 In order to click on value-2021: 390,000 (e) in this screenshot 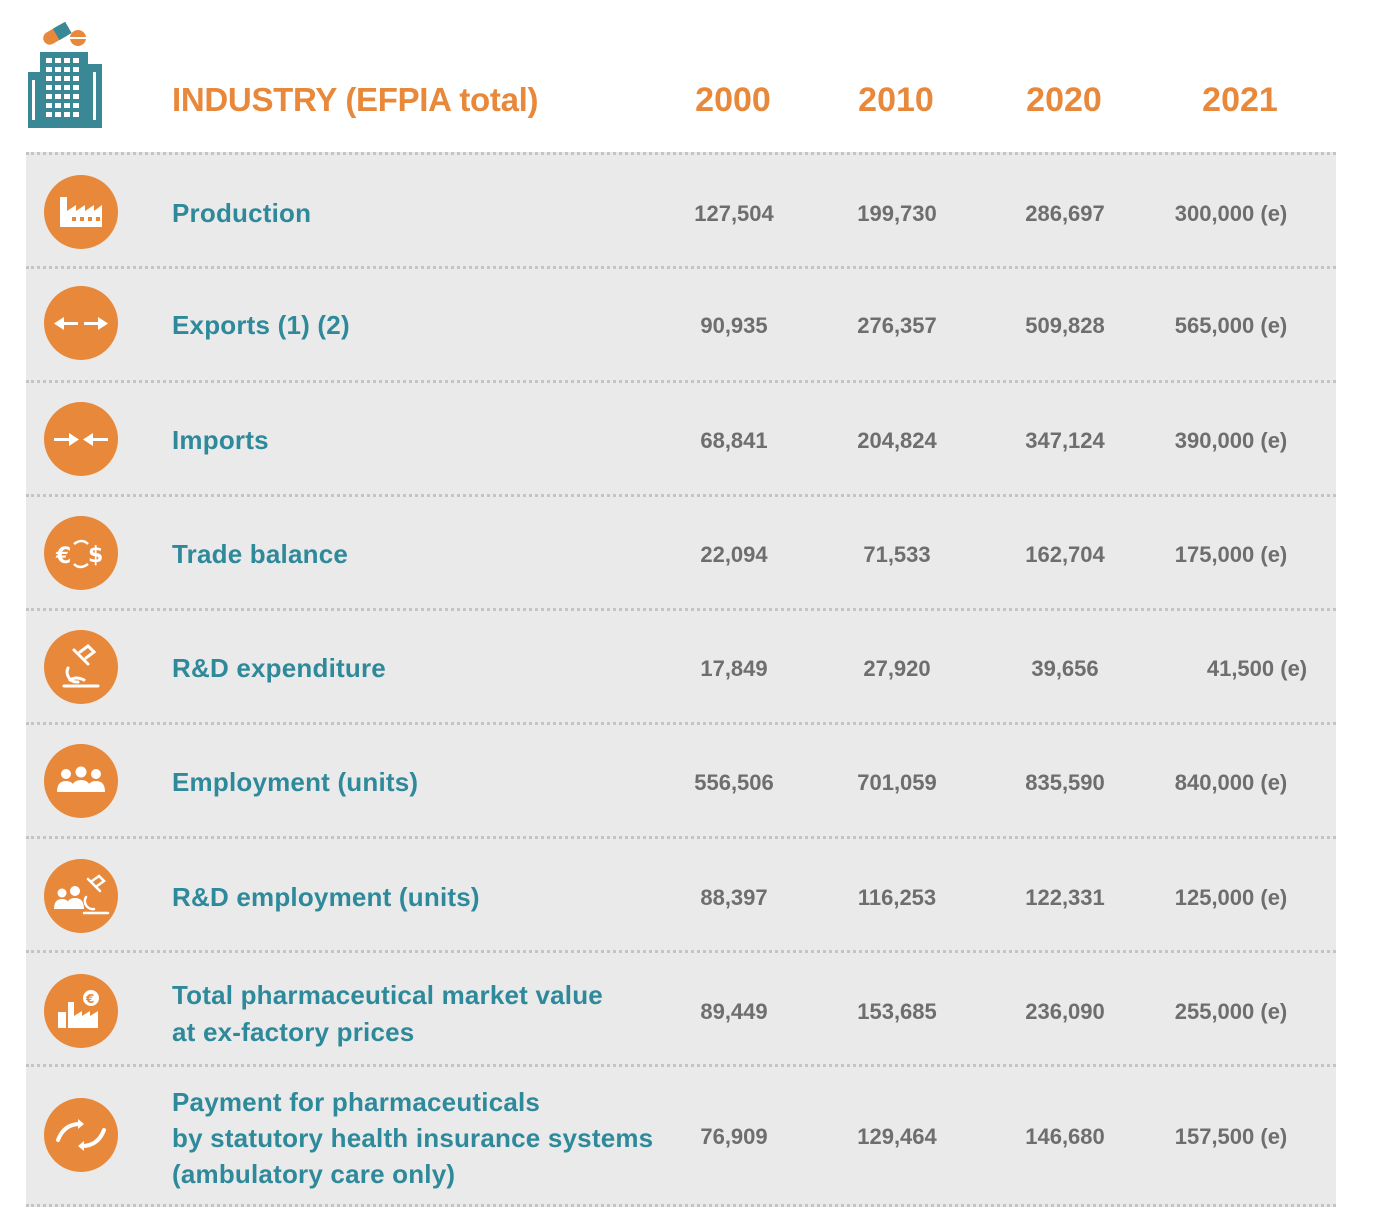, I will do `click(1231, 440)`.